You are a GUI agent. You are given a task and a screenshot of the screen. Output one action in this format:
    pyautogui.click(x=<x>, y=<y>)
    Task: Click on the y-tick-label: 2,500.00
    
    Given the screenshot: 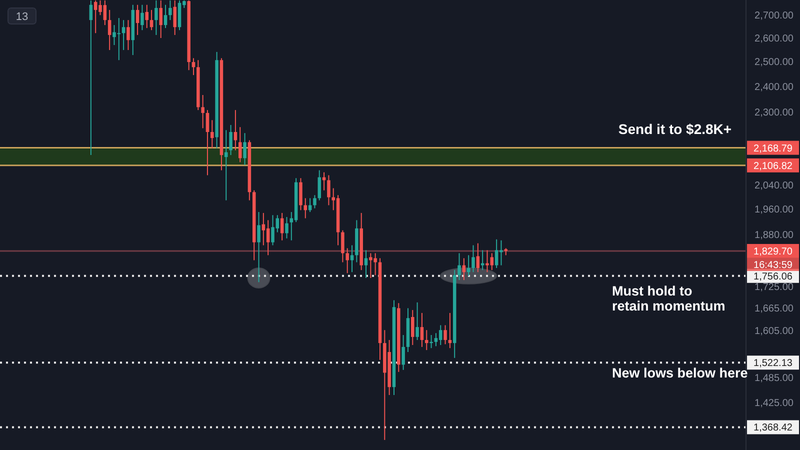 What is the action you would take?
    pyautogui.click(x=774, y=62)
    